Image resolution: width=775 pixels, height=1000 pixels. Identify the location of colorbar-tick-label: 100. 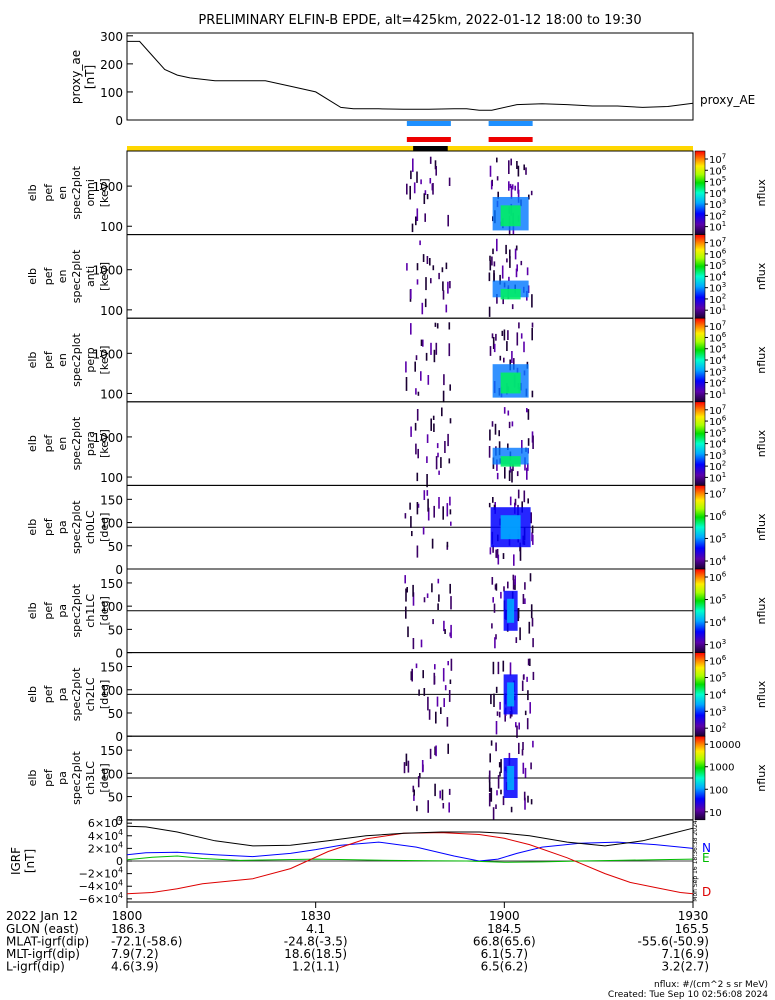
(718, 790).